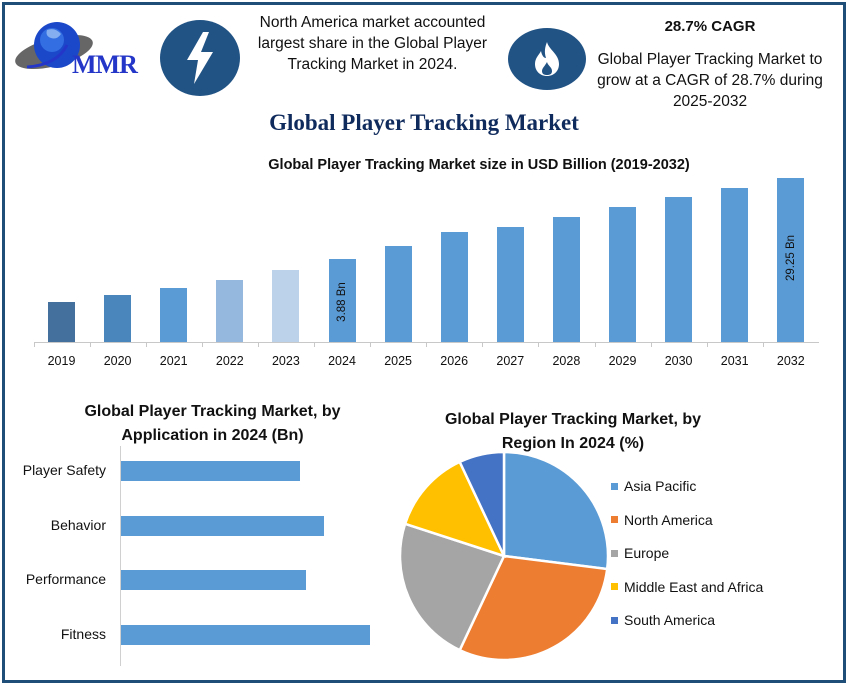  I want to click on cagr-headline: 28.7% CAGR, so click(710, 26).